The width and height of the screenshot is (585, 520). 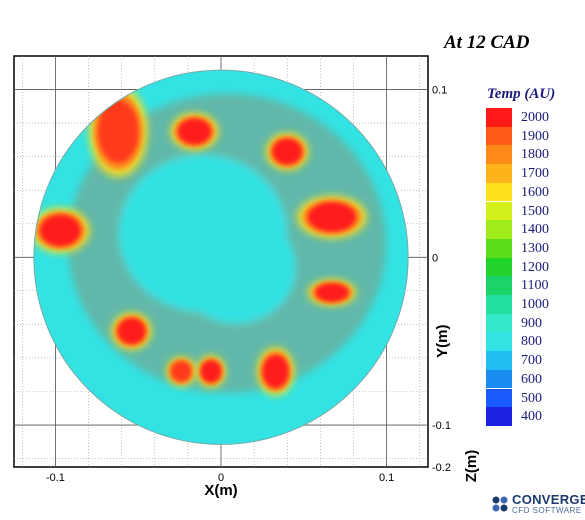 I want to click on legend-label: 1300, so click(x=535, y=248).